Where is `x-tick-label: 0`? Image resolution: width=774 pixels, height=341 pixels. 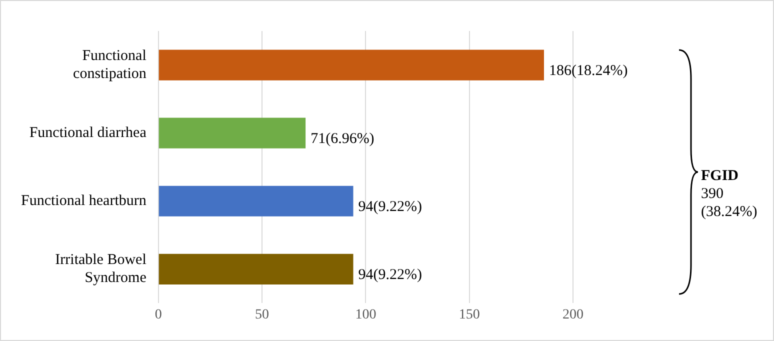
x-tick-label: 0 is located at coordinates (158, 314).